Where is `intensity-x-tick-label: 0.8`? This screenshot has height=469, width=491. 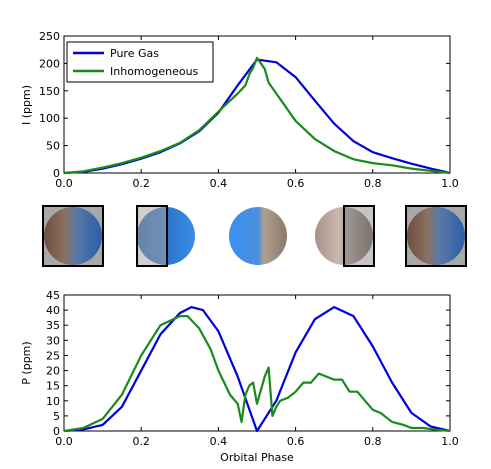
intensity-x-tick-label: 0.8 is located at coordinates (373, 183).